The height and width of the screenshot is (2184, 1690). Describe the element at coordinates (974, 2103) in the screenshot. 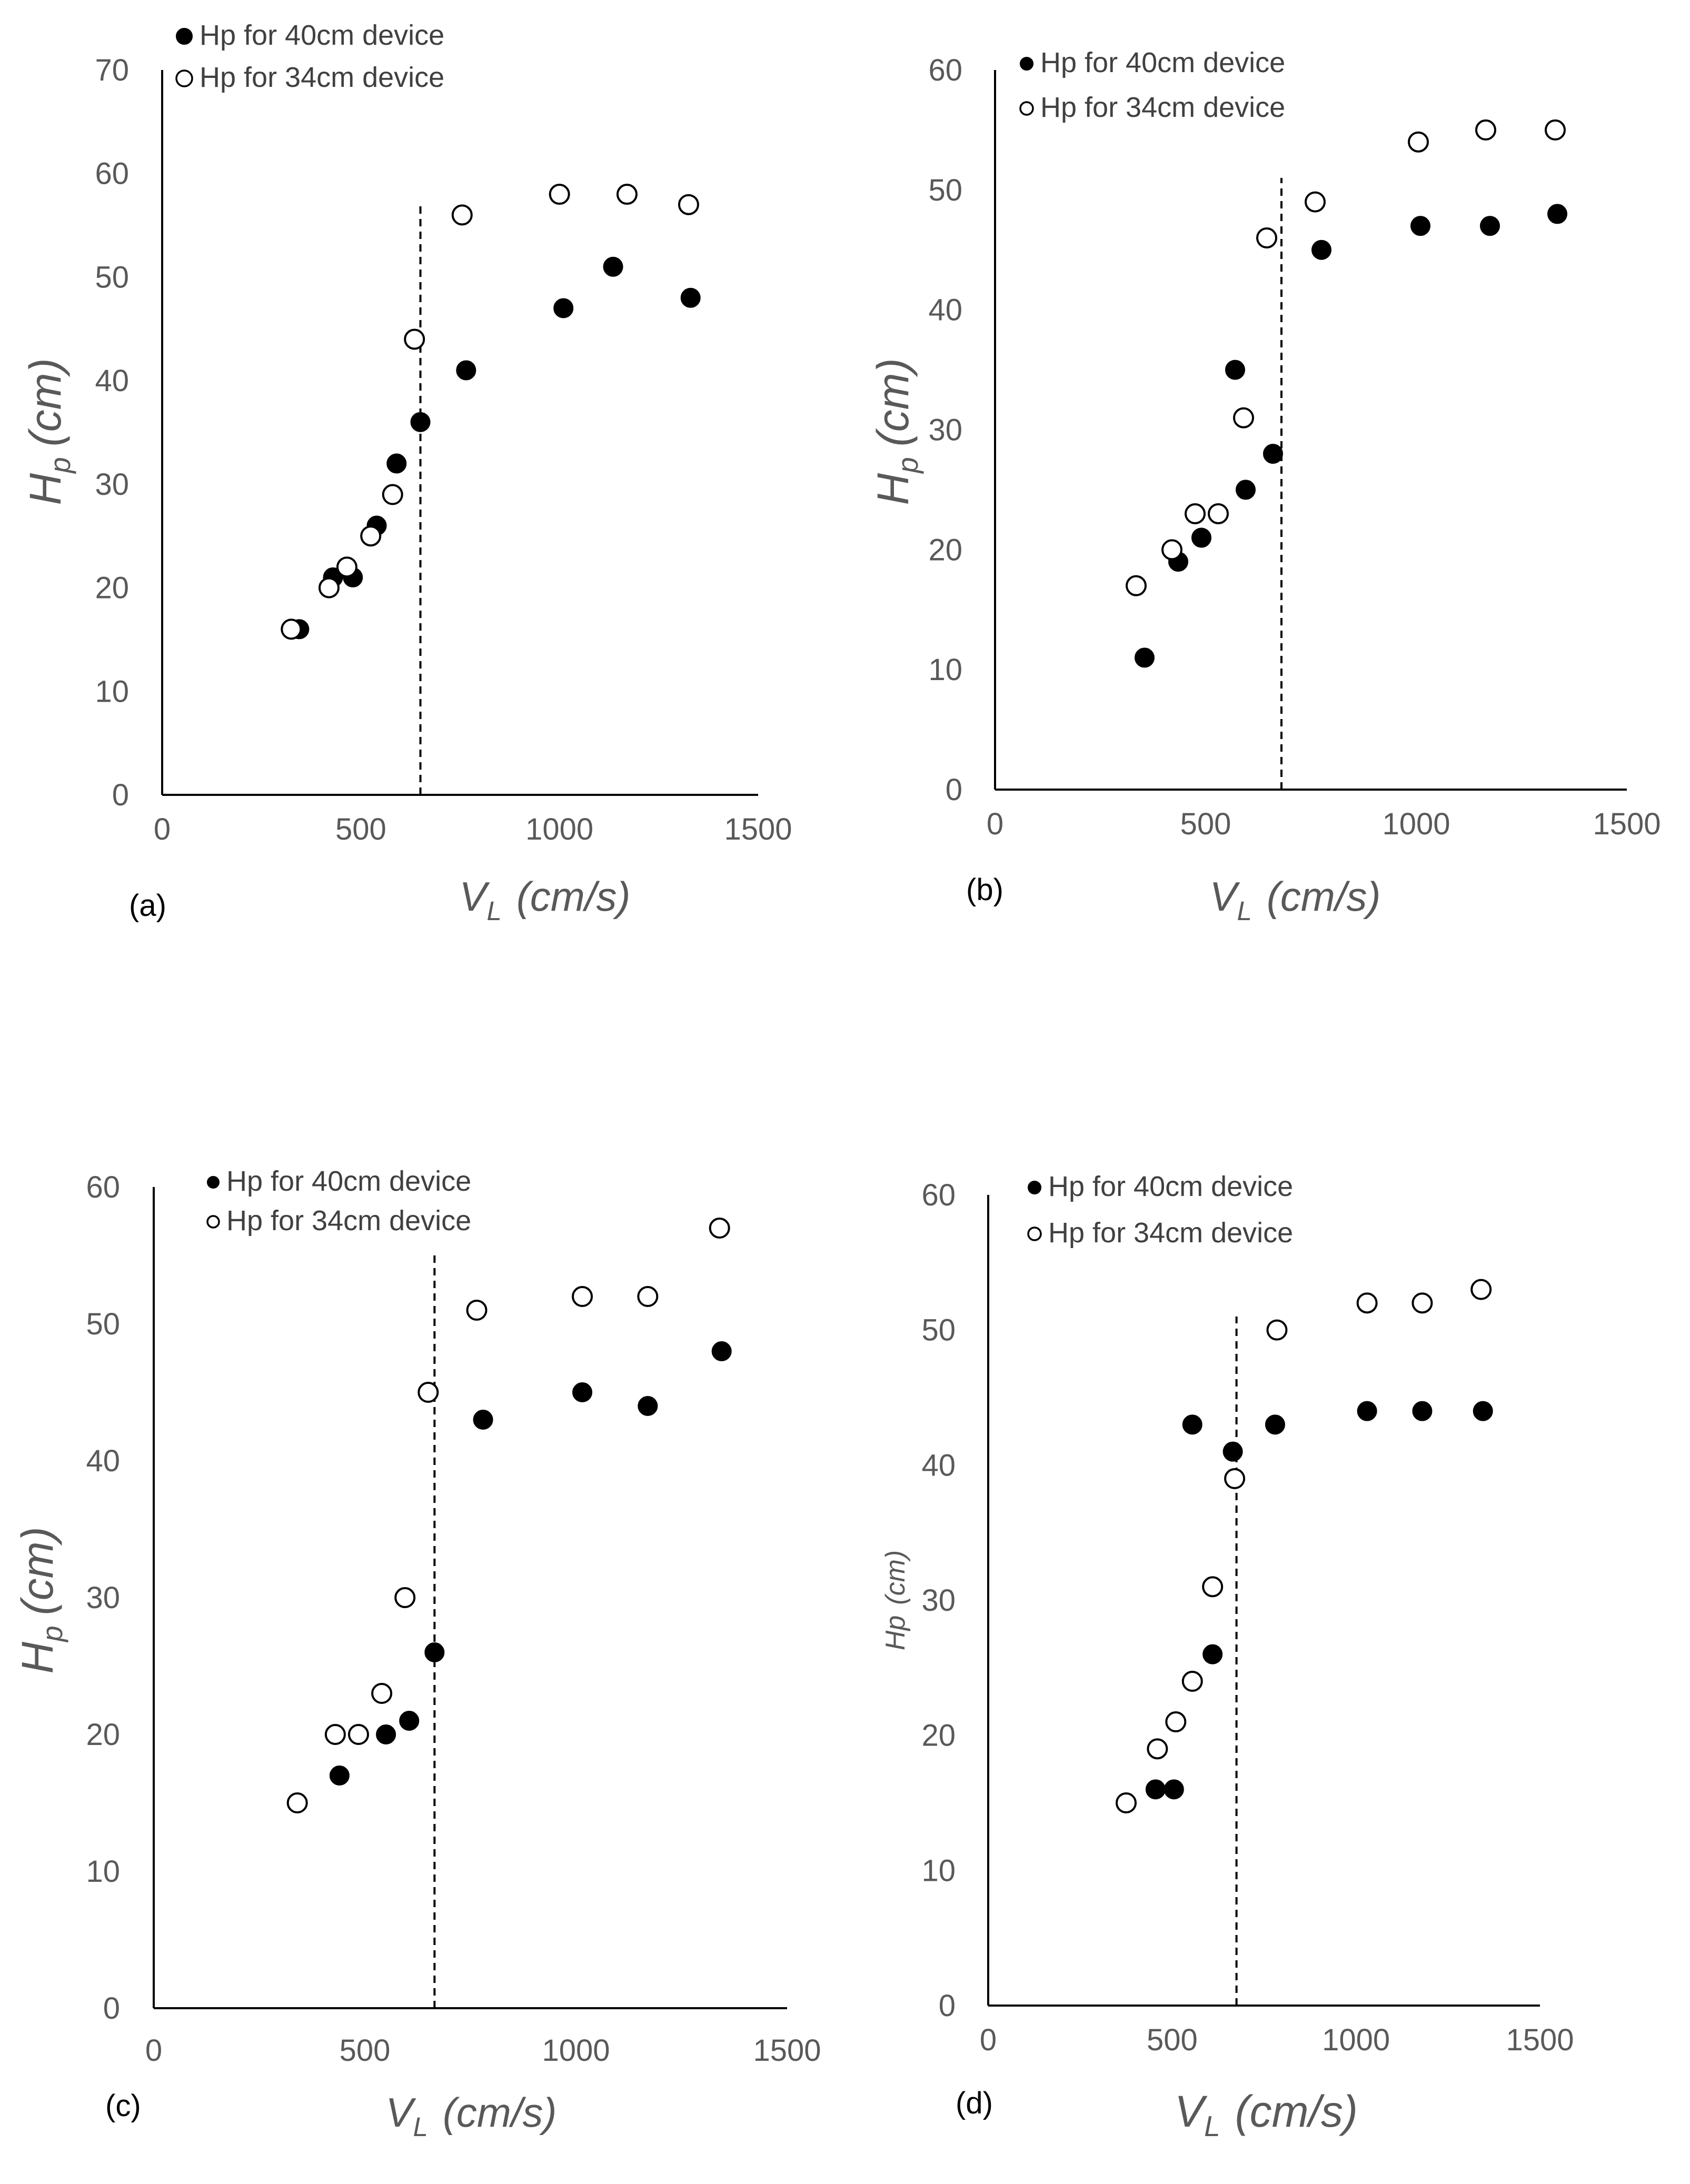

I see `panel-label: (d)` at that location.